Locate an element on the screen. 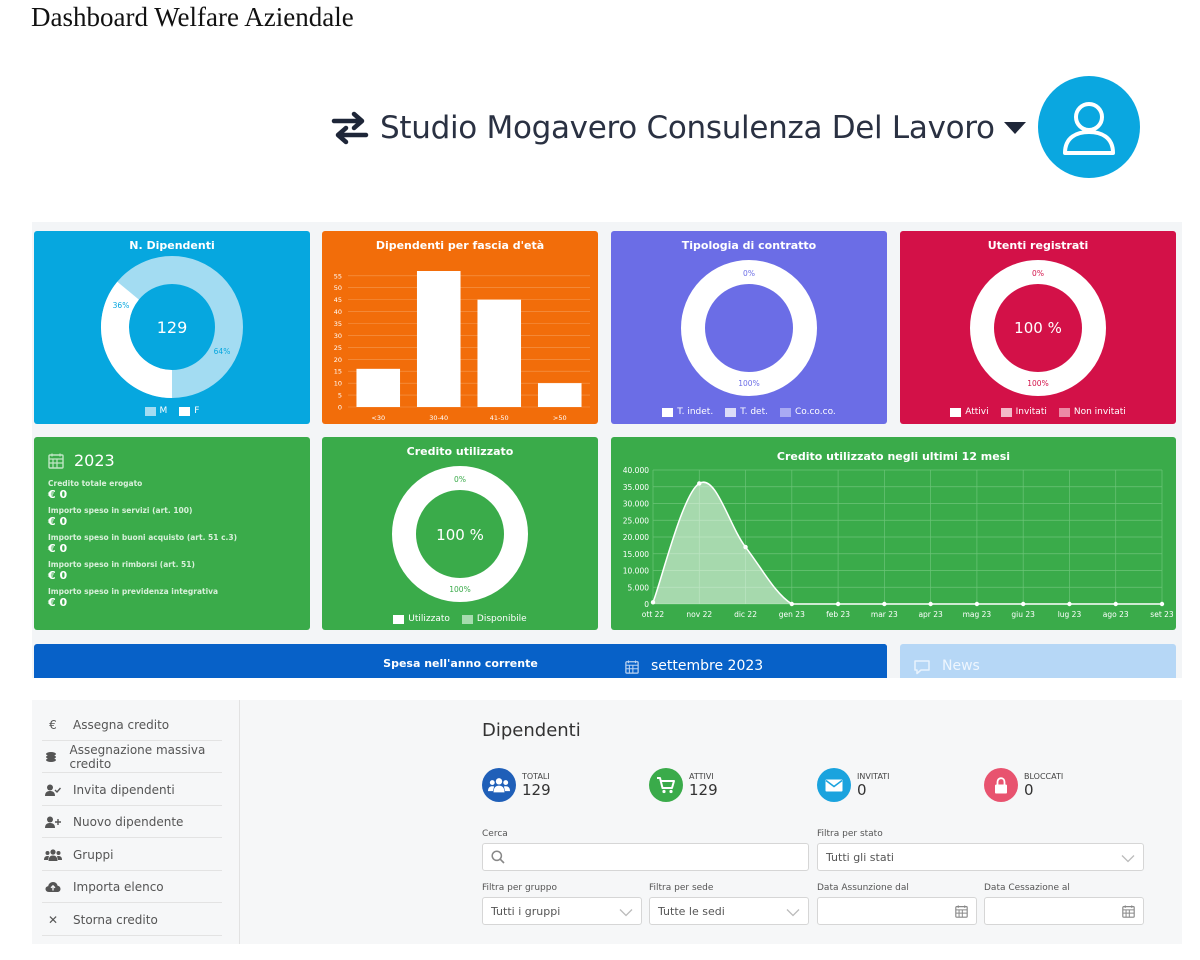  data-point-feb 23 is located at coordinates (838, 604).